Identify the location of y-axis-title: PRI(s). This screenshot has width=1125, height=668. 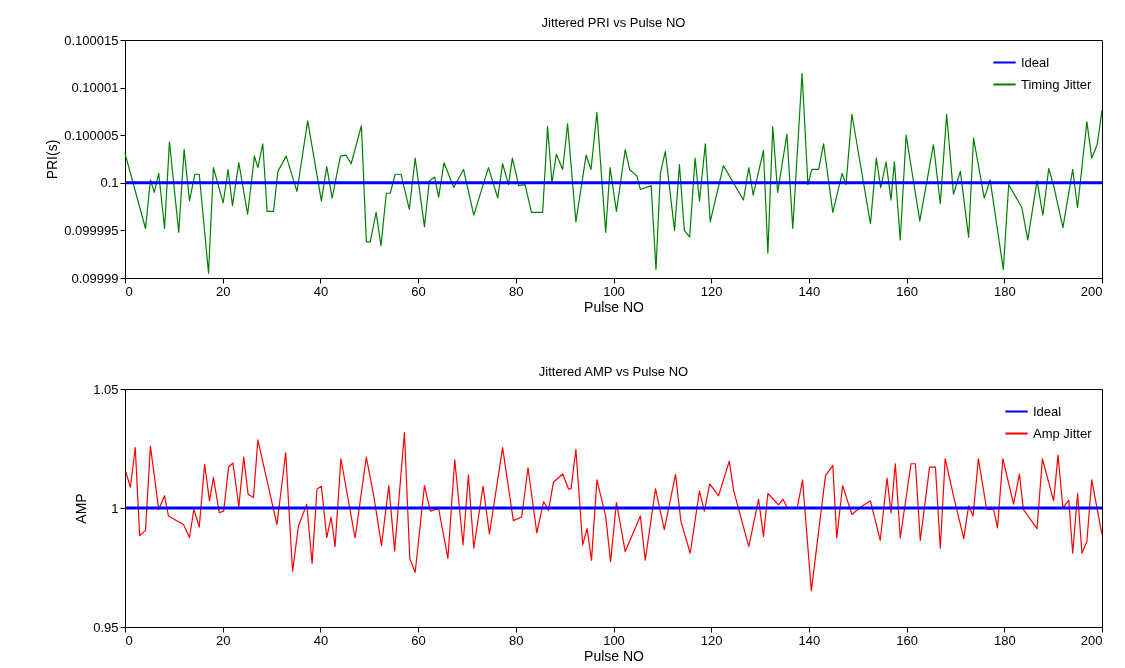
(52, 159).